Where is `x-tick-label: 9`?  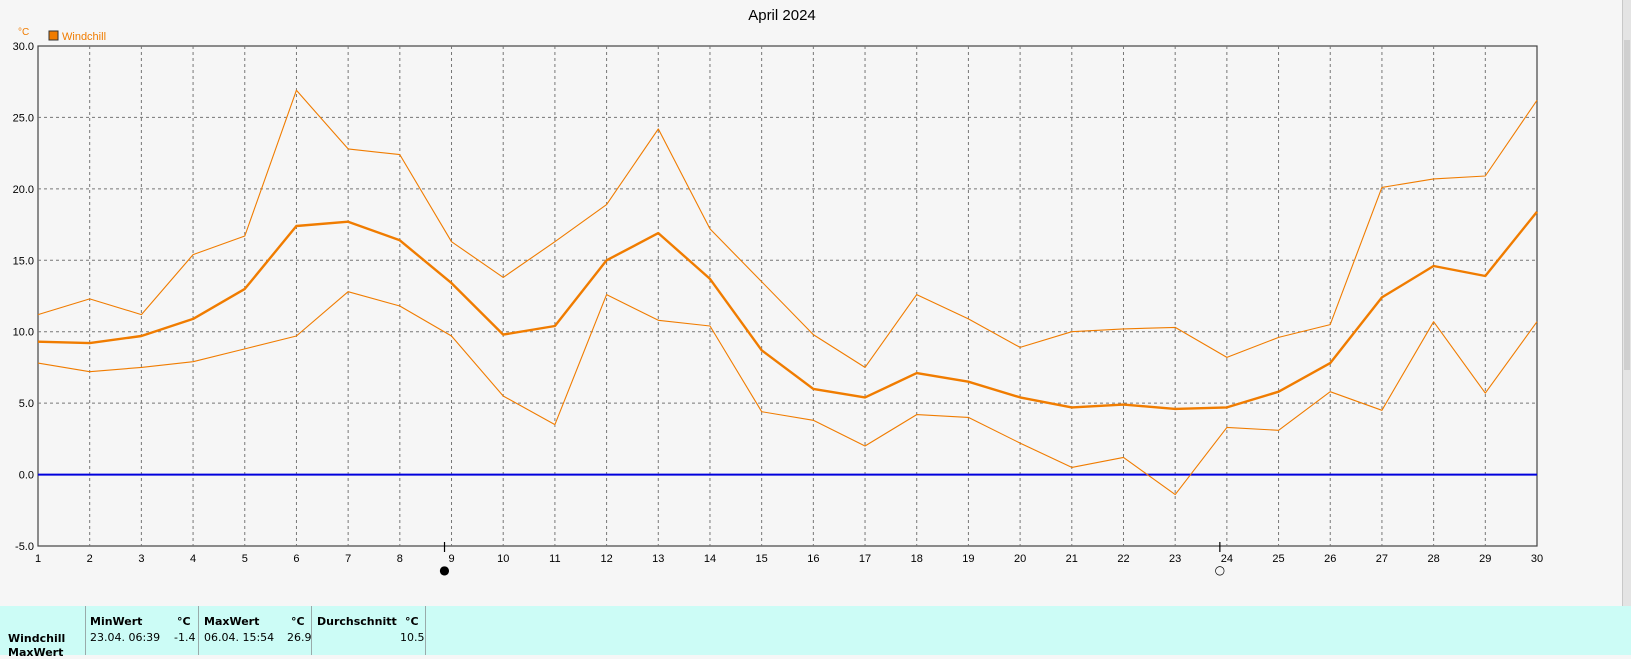
x-tick-label: 9 is located at coordinates (451, 559).